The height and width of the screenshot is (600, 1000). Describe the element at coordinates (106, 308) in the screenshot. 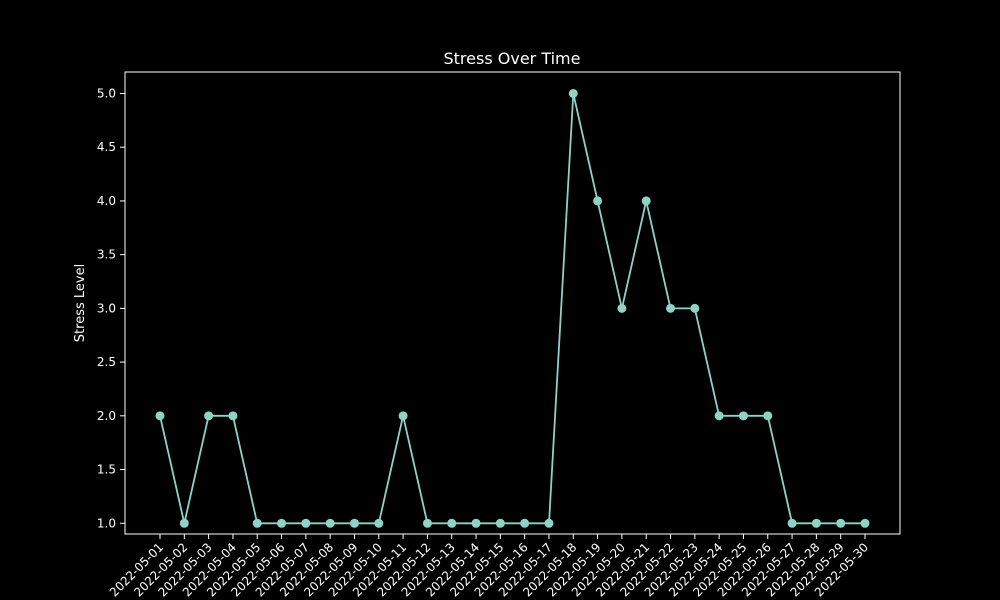

I see `y-tick-label: 3.0` at that location.